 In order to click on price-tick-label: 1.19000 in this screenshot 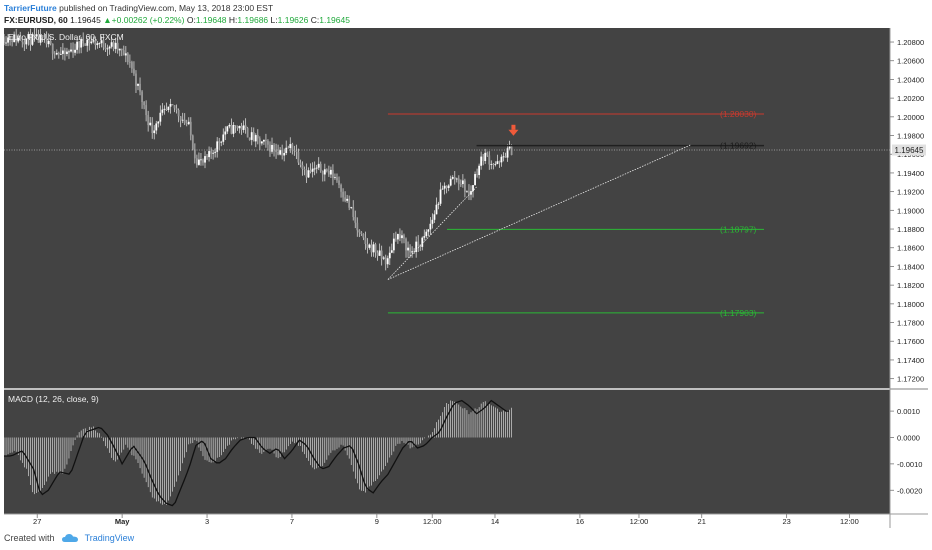, I will do `click(910, 210)`.